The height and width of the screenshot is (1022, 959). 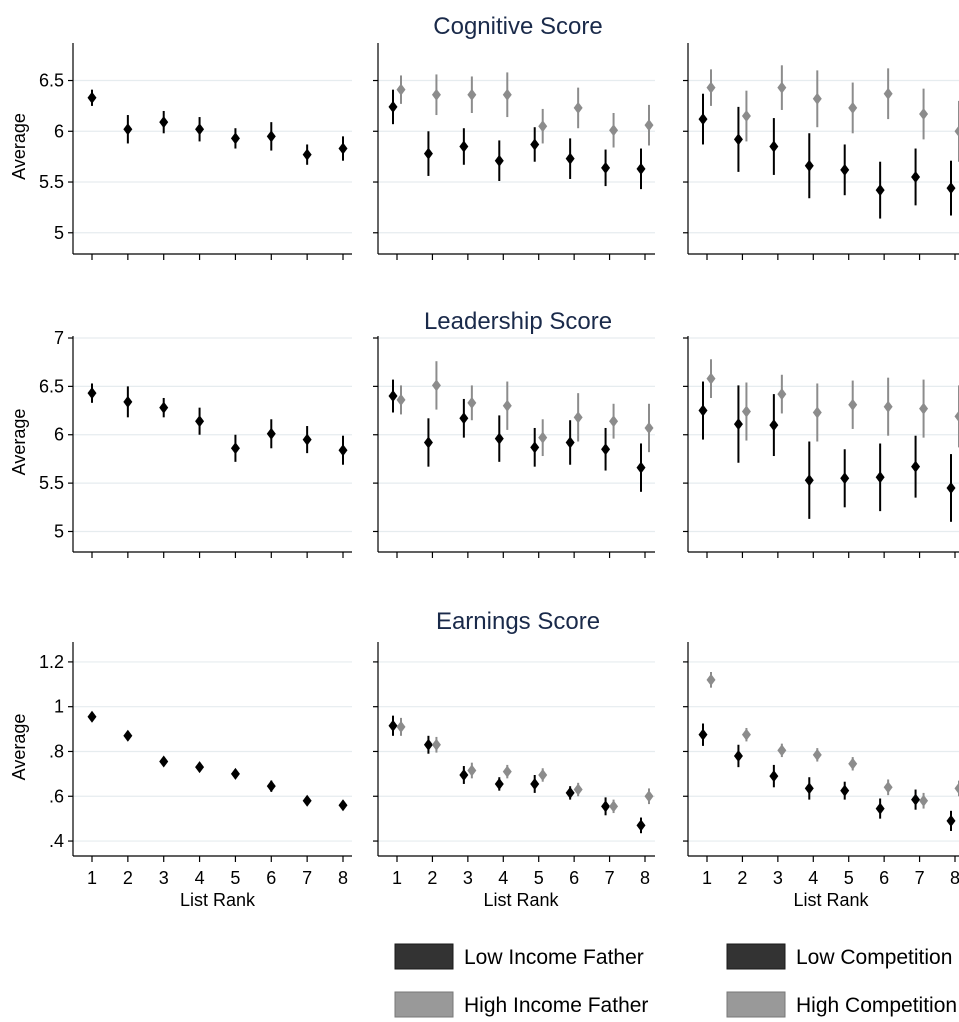 I want to click on chart-title: Cognitive Score, so click(x=517, y=26).